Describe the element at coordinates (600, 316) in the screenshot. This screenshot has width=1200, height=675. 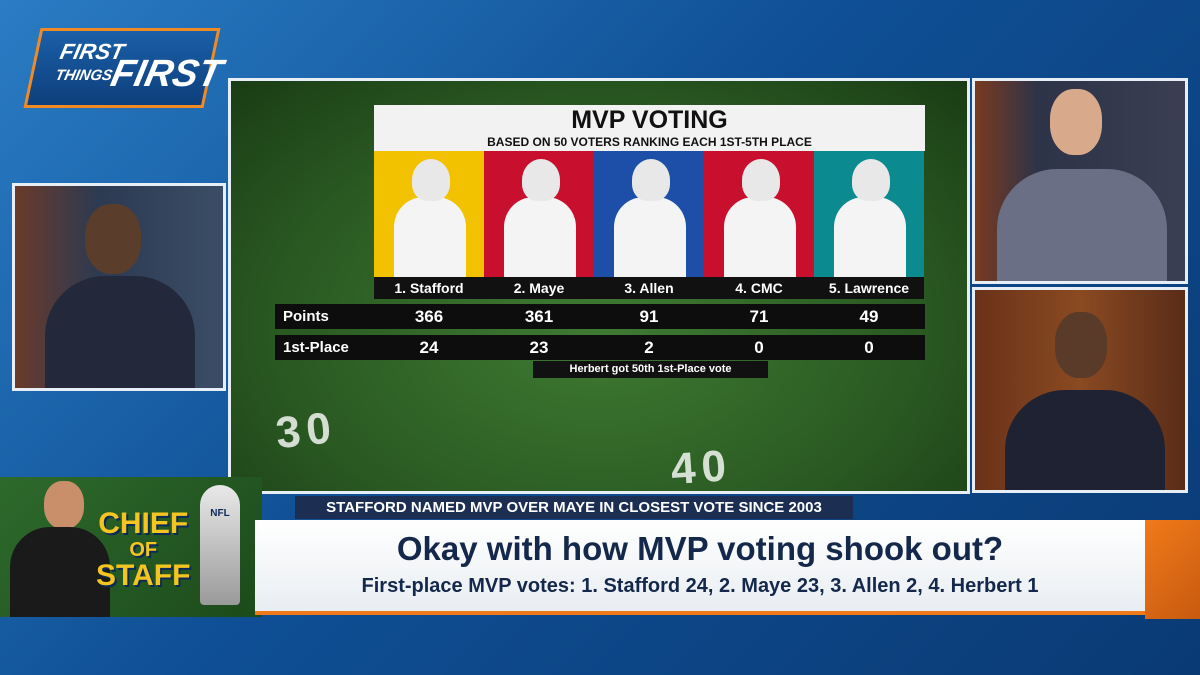
I see `table-row: Points 366 361 91 71 49` at that location.